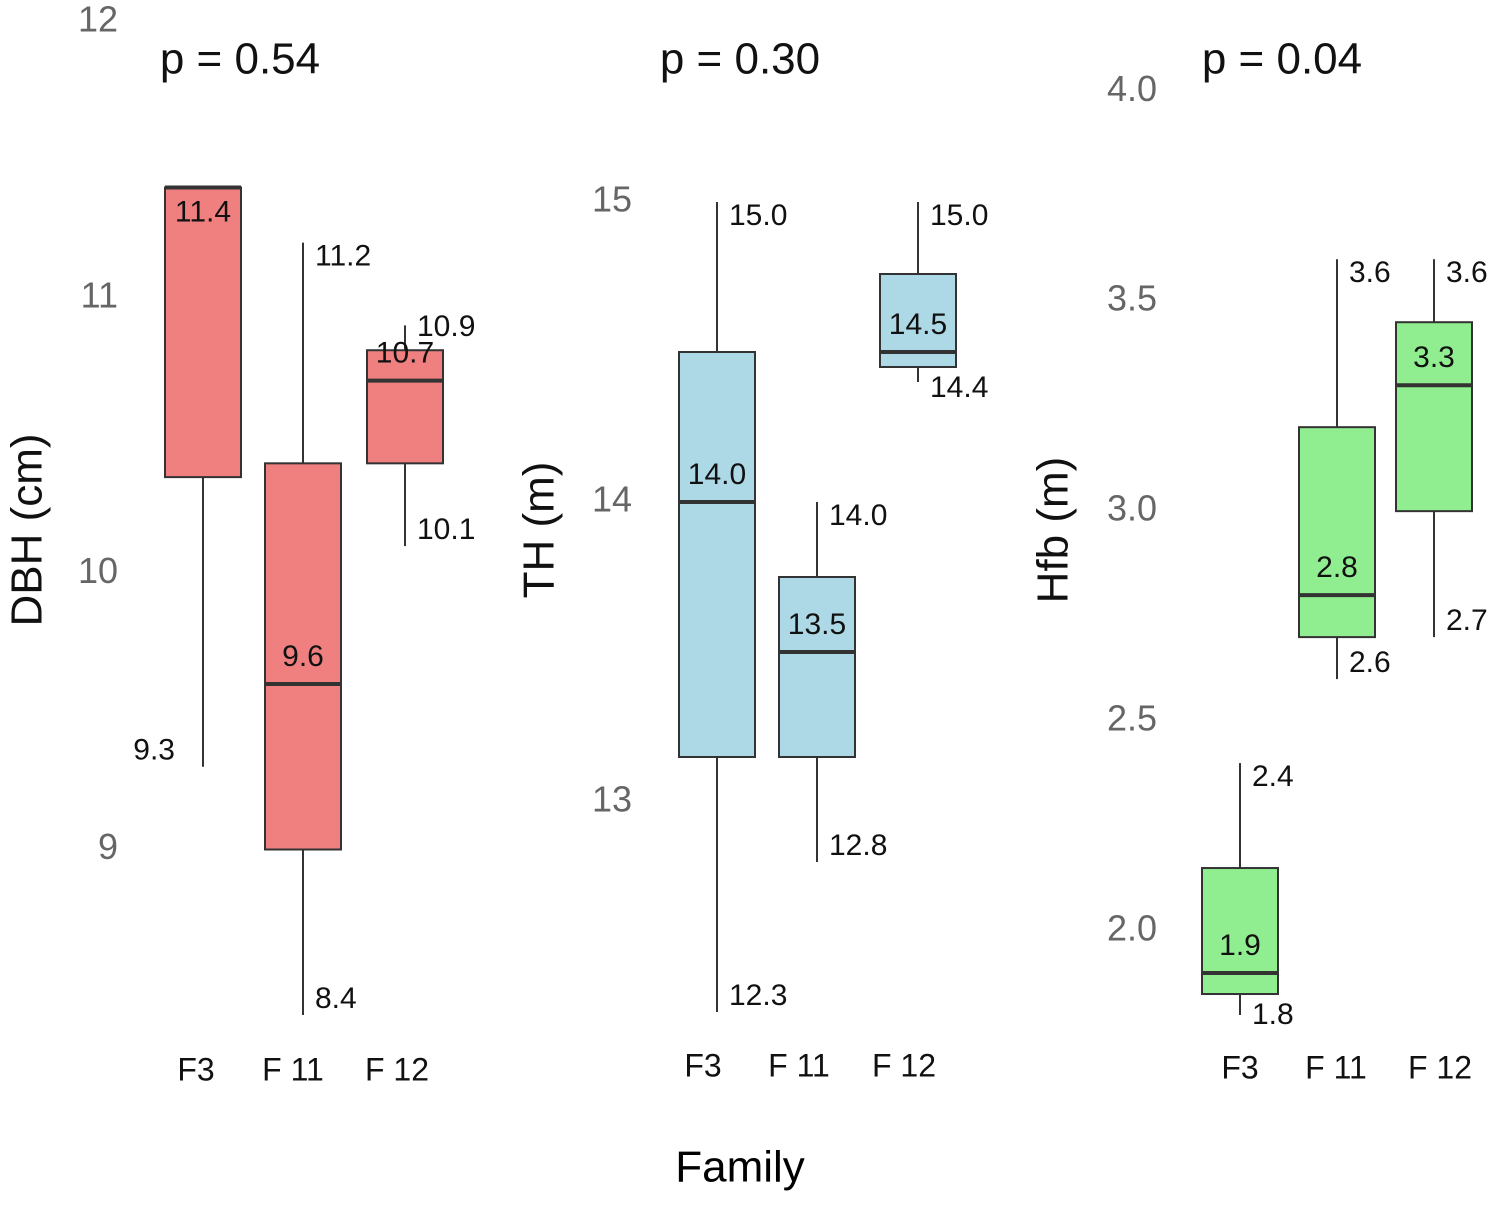 The image size is (1509, 1205). Describe the element at coordinates (1132, 718) in the screenshot. I see `y-tick-label: 2.5` at that location.